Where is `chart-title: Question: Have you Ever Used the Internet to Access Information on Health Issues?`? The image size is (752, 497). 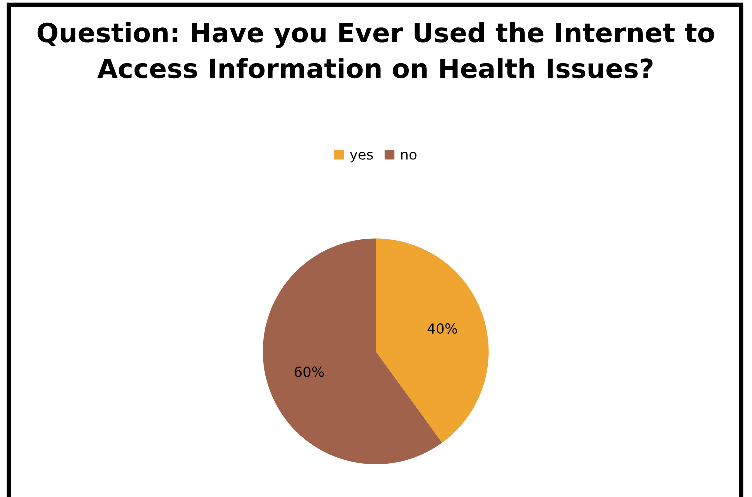 chart-title: Question: Have you Ever Used the Internet to Access Information on Health Issues? is located at coordinates (376, 50).